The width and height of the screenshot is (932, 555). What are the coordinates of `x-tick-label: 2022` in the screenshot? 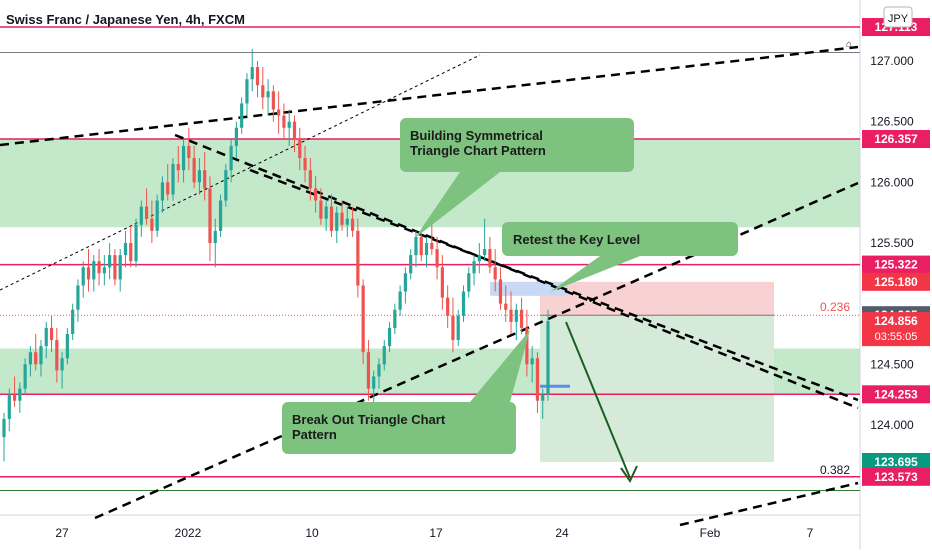 It's located at (188, 533).